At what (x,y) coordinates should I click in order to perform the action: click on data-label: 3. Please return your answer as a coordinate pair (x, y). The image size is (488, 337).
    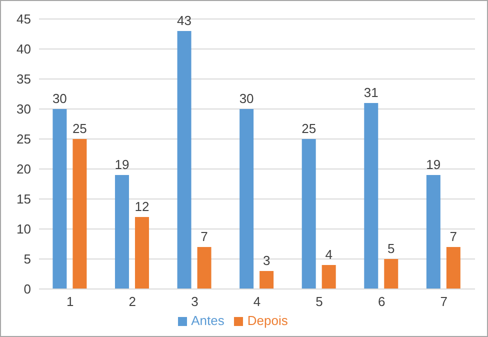
    Looking at the image, I should click on (266, 260).